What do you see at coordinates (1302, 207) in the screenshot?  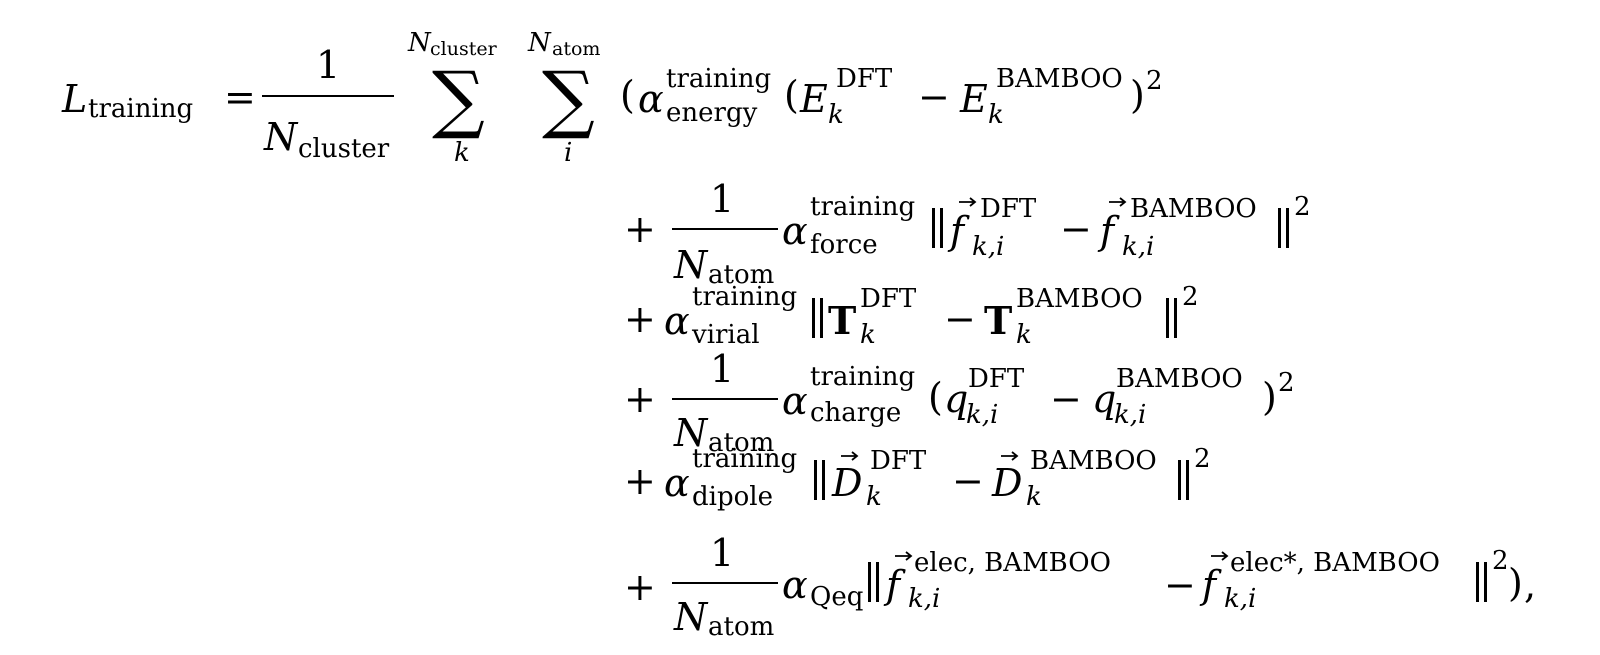 I see `force-square: 2` at bounding box center [1302, 207].